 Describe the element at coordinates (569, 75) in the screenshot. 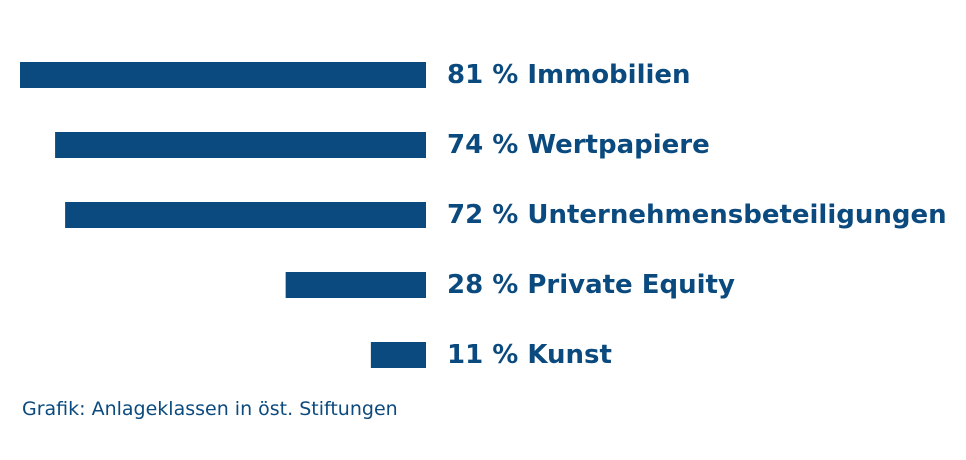

I see `bar-label-immobilien: 81 % Immobilien` at that location.